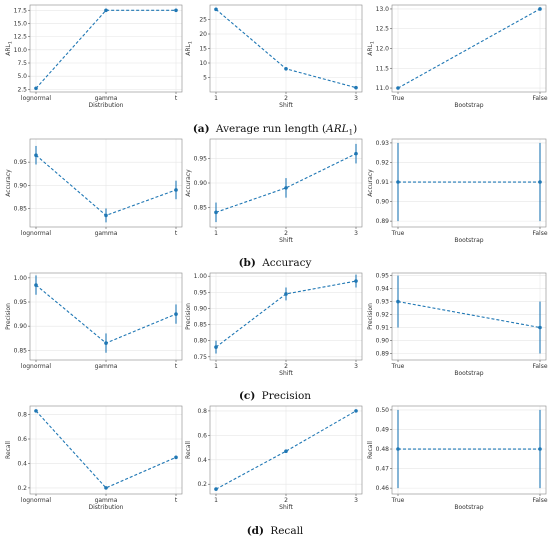  Describe the element at coordinates (275, 396) in the screenshot. I see `caption-c: (c) Precision` at that location.